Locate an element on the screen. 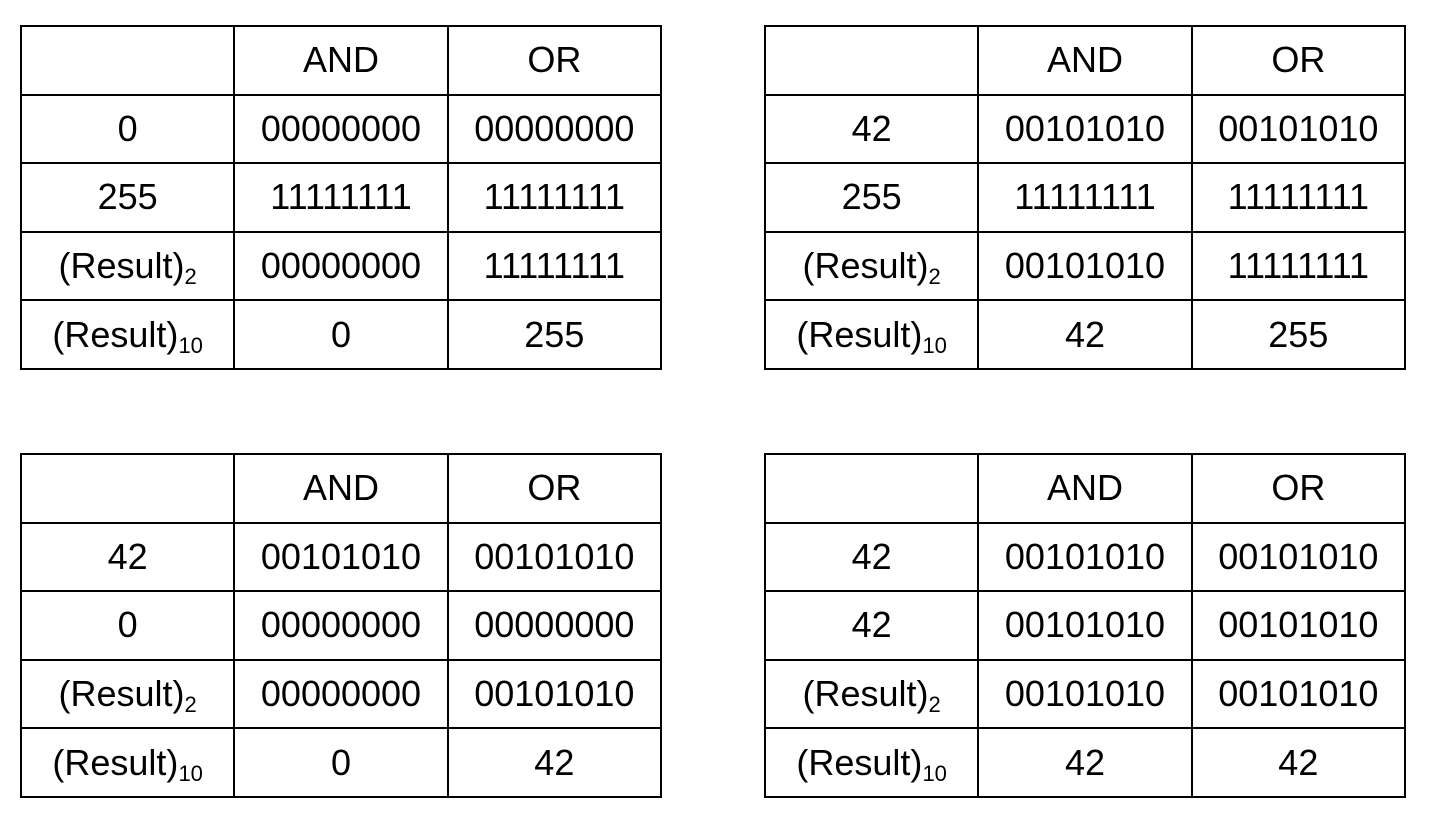  result-binary-row: (Result)2 00000000 11111111 is located at coordinates (341, 266).